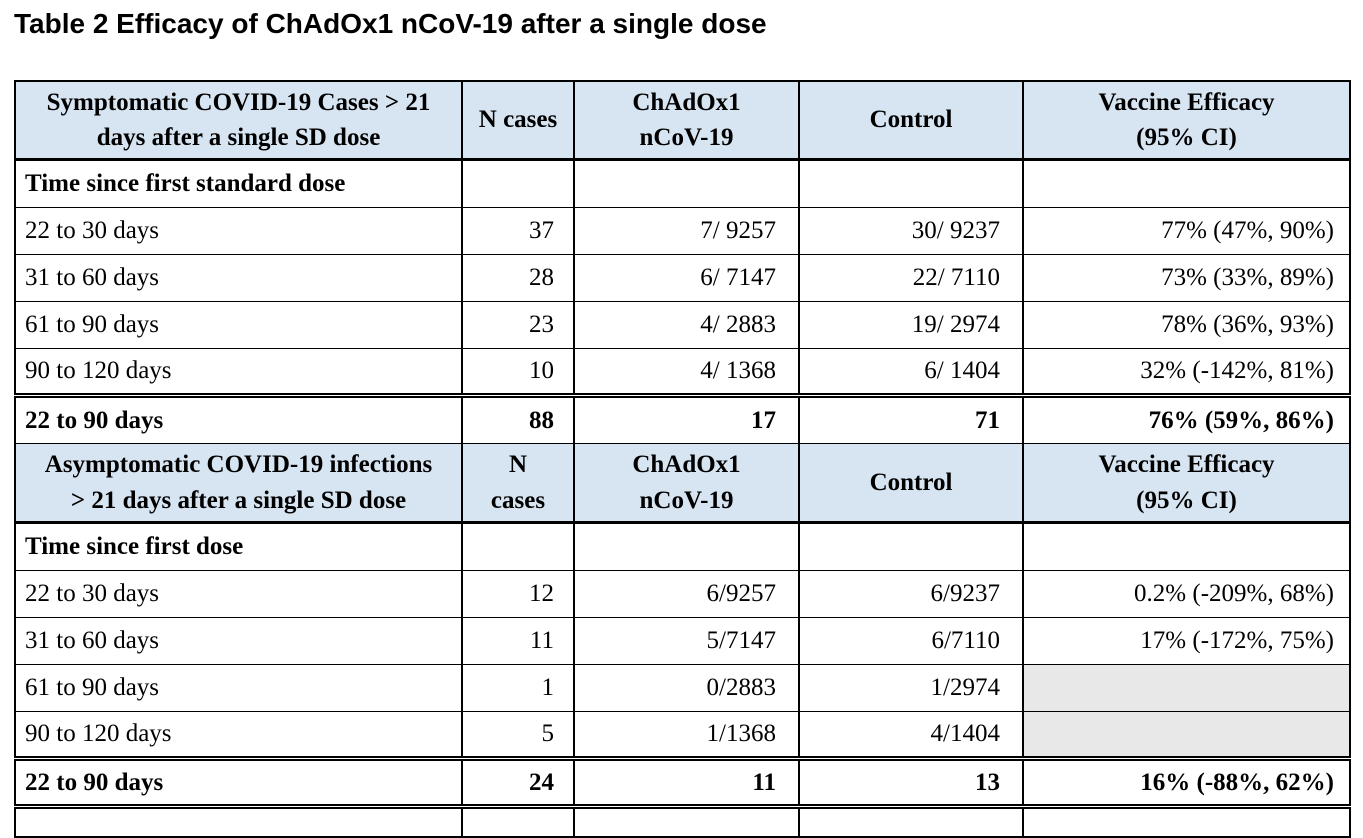  Describe the element at coordinates (911, 419) in the screenshot. I see `control-value: 71` at that location.